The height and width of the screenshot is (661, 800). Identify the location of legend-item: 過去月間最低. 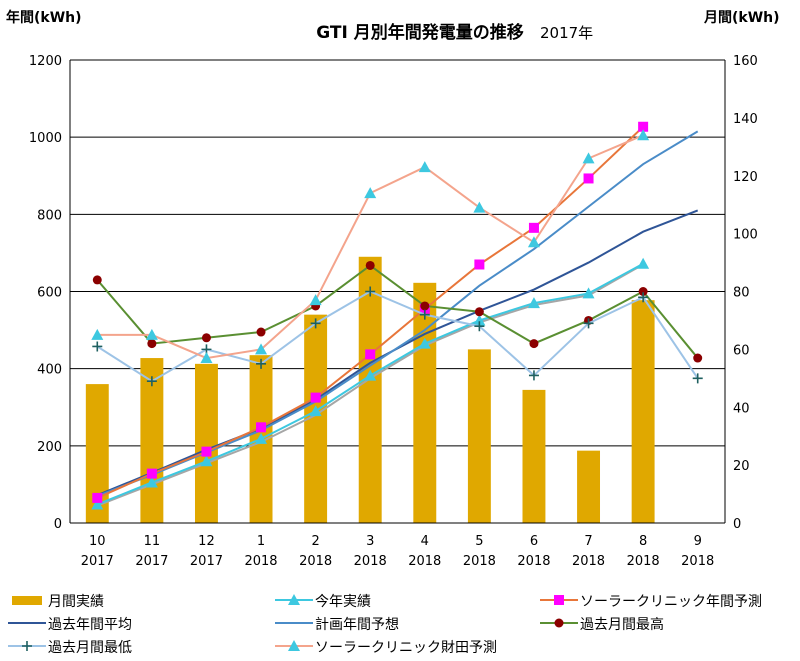
(70, 648).